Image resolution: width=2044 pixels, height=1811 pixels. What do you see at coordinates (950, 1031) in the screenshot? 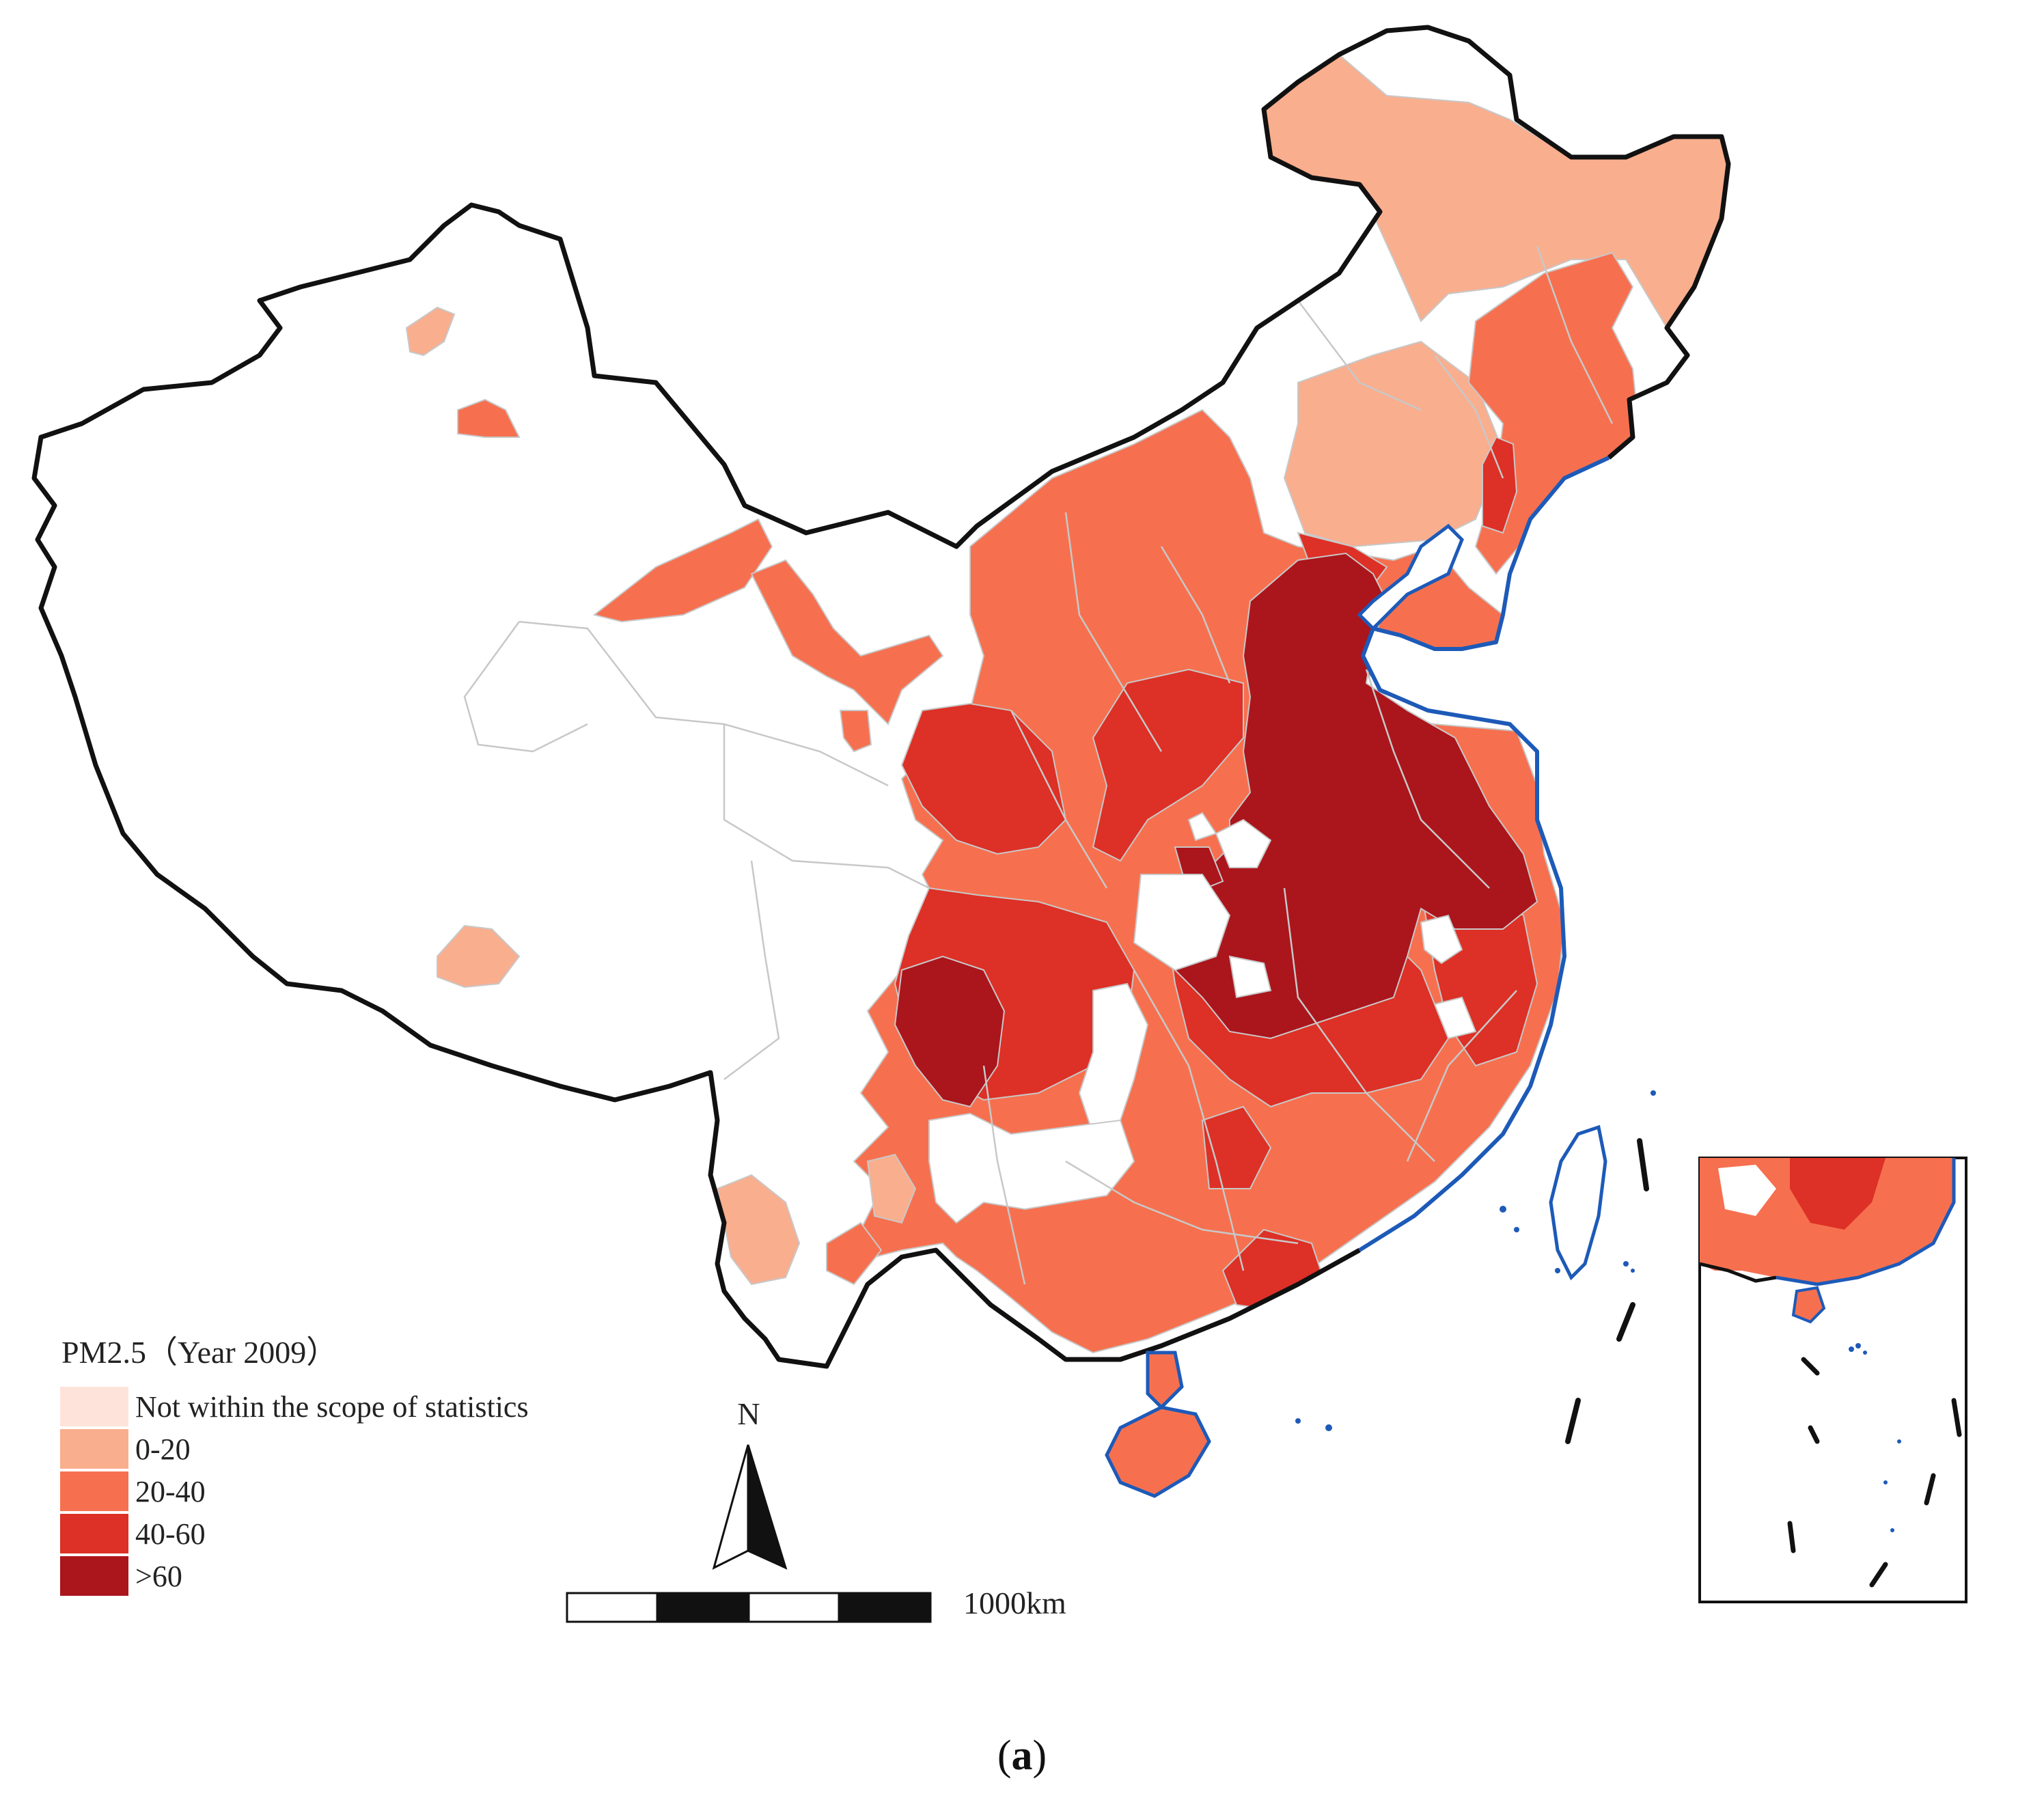
I see `region-sichuan-basin-high` at bounding box center [950, 1031].